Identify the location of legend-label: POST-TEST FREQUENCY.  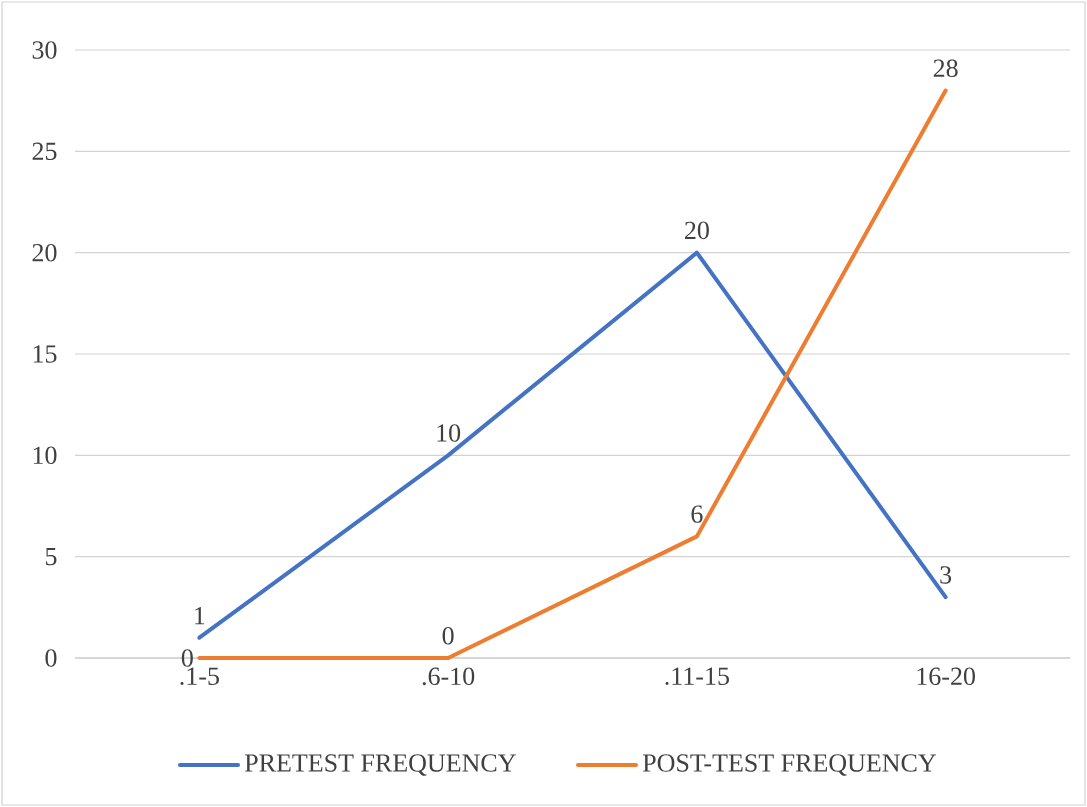
(789, 765).